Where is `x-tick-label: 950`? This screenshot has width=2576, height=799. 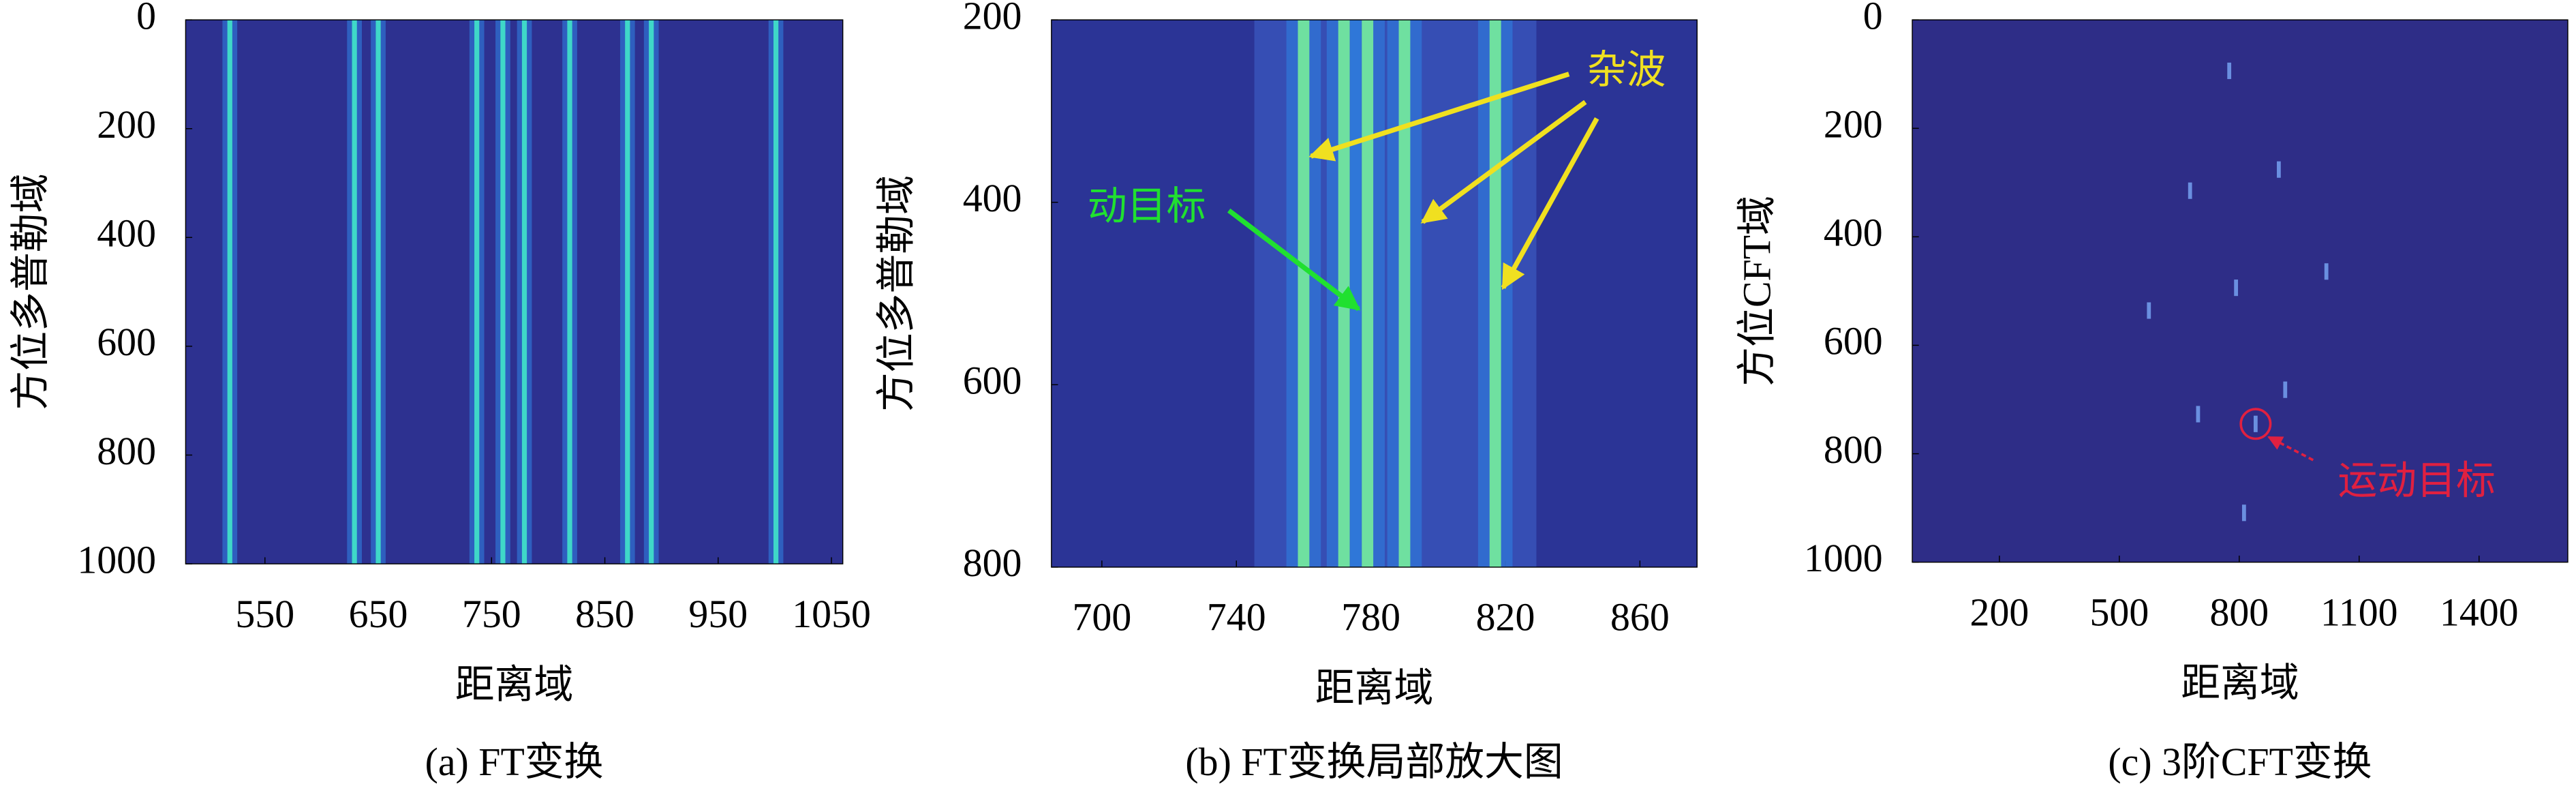 x-tick-label: 950 is located at coordinates (718, 614).